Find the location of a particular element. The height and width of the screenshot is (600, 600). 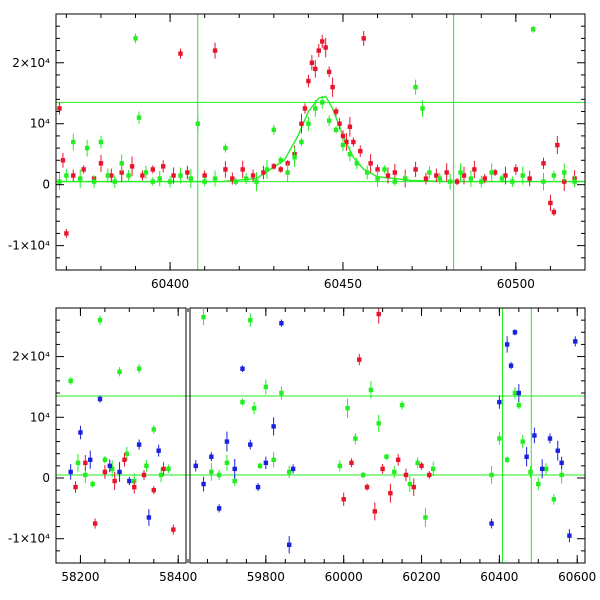

xtick-label: 60400 is located at coordinates (170, 284).